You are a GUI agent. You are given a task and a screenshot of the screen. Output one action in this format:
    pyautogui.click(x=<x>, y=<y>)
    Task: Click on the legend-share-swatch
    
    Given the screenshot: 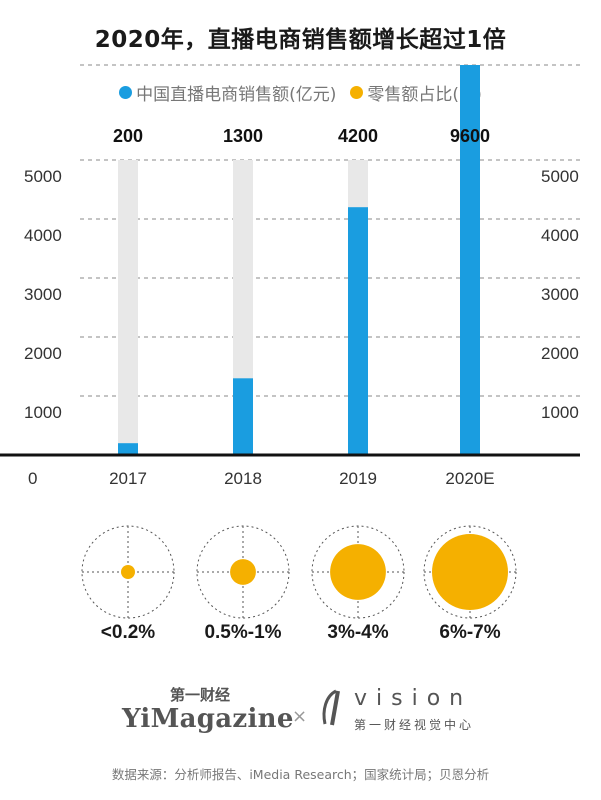 What is the action you would take?
    pyautogui.click(x=357, y=92)
    